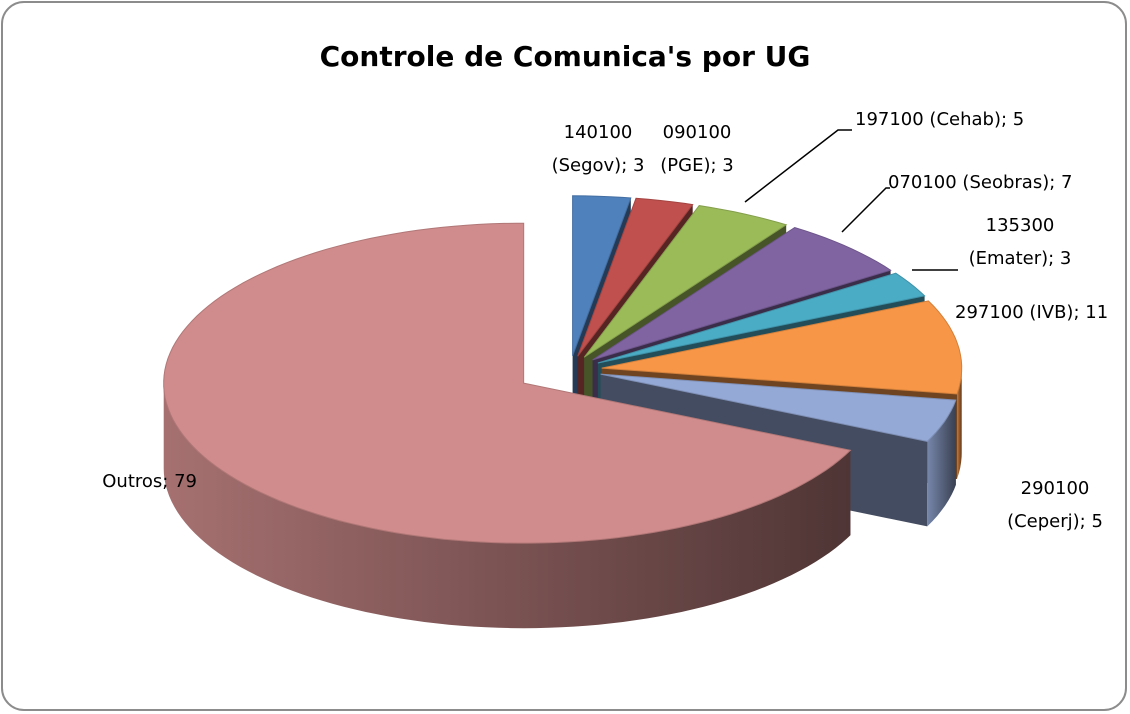 This screenshot has height=714, width=1130. What do you see at coordinates (1055, 505) in the screenshot?
I see `data-label: 290100 (Ceperj); 5` at bounding box center [1055, 505].